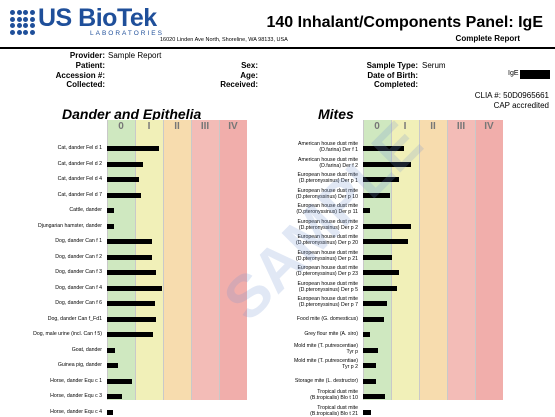 The width and height of the screenshot is (555, 417). Describe the element at coordinates (433, 126) in the screenshot. I see `class-header: II` at that location.